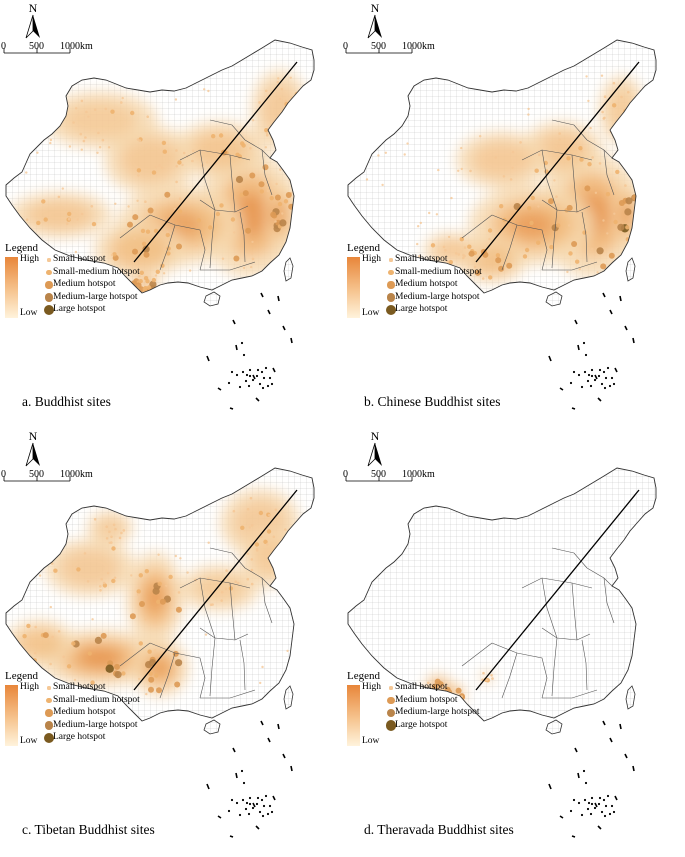 The height and width of the screenshot is (857, 685). Describe the element at coordinates (21, 676) in the screenshot. I see `legend-title: Legend` at that location.